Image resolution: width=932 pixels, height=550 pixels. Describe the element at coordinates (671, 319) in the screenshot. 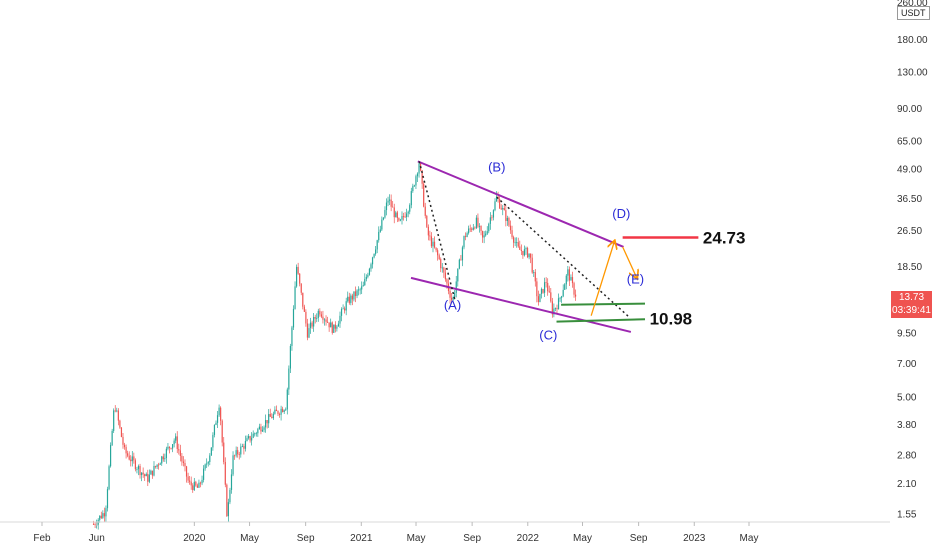

I see `level-label-10-98: 10.98` at that location.